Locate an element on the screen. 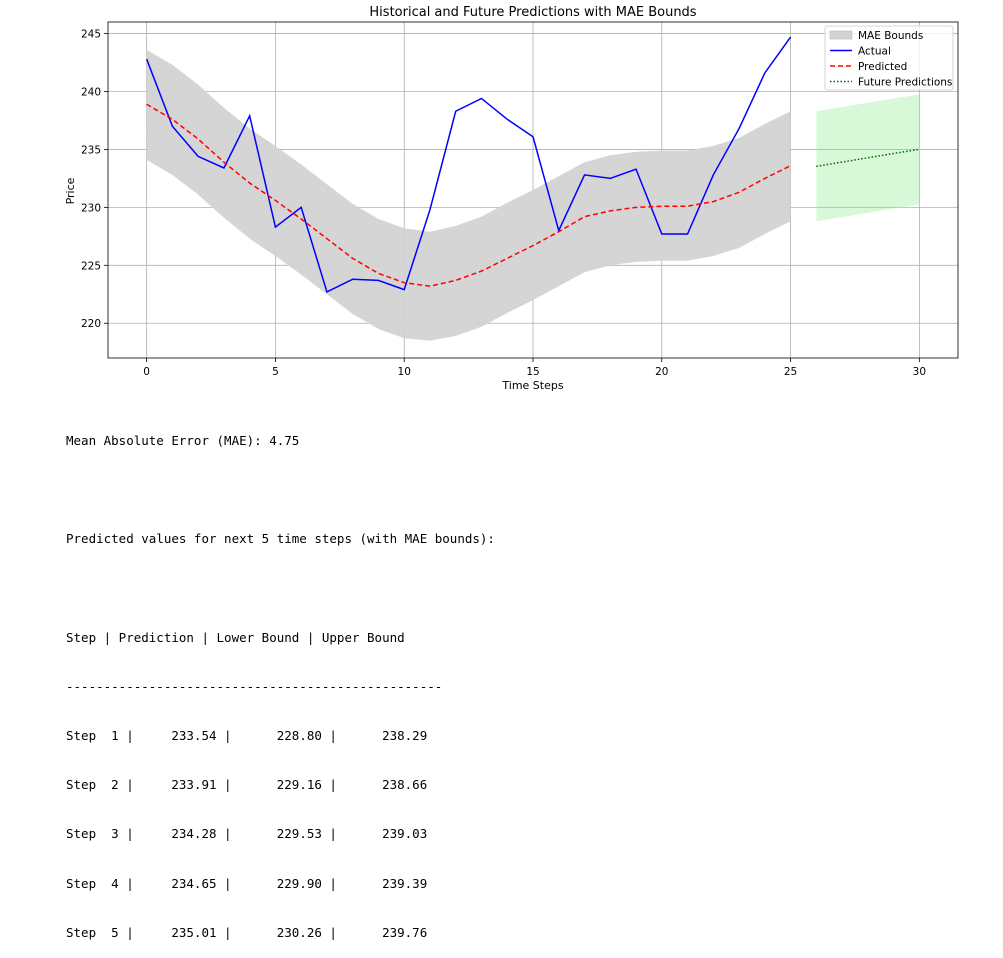 Image resolution: width=1003 pixels, height=958 pixels. legend-box is located at coordinates (889, 58).